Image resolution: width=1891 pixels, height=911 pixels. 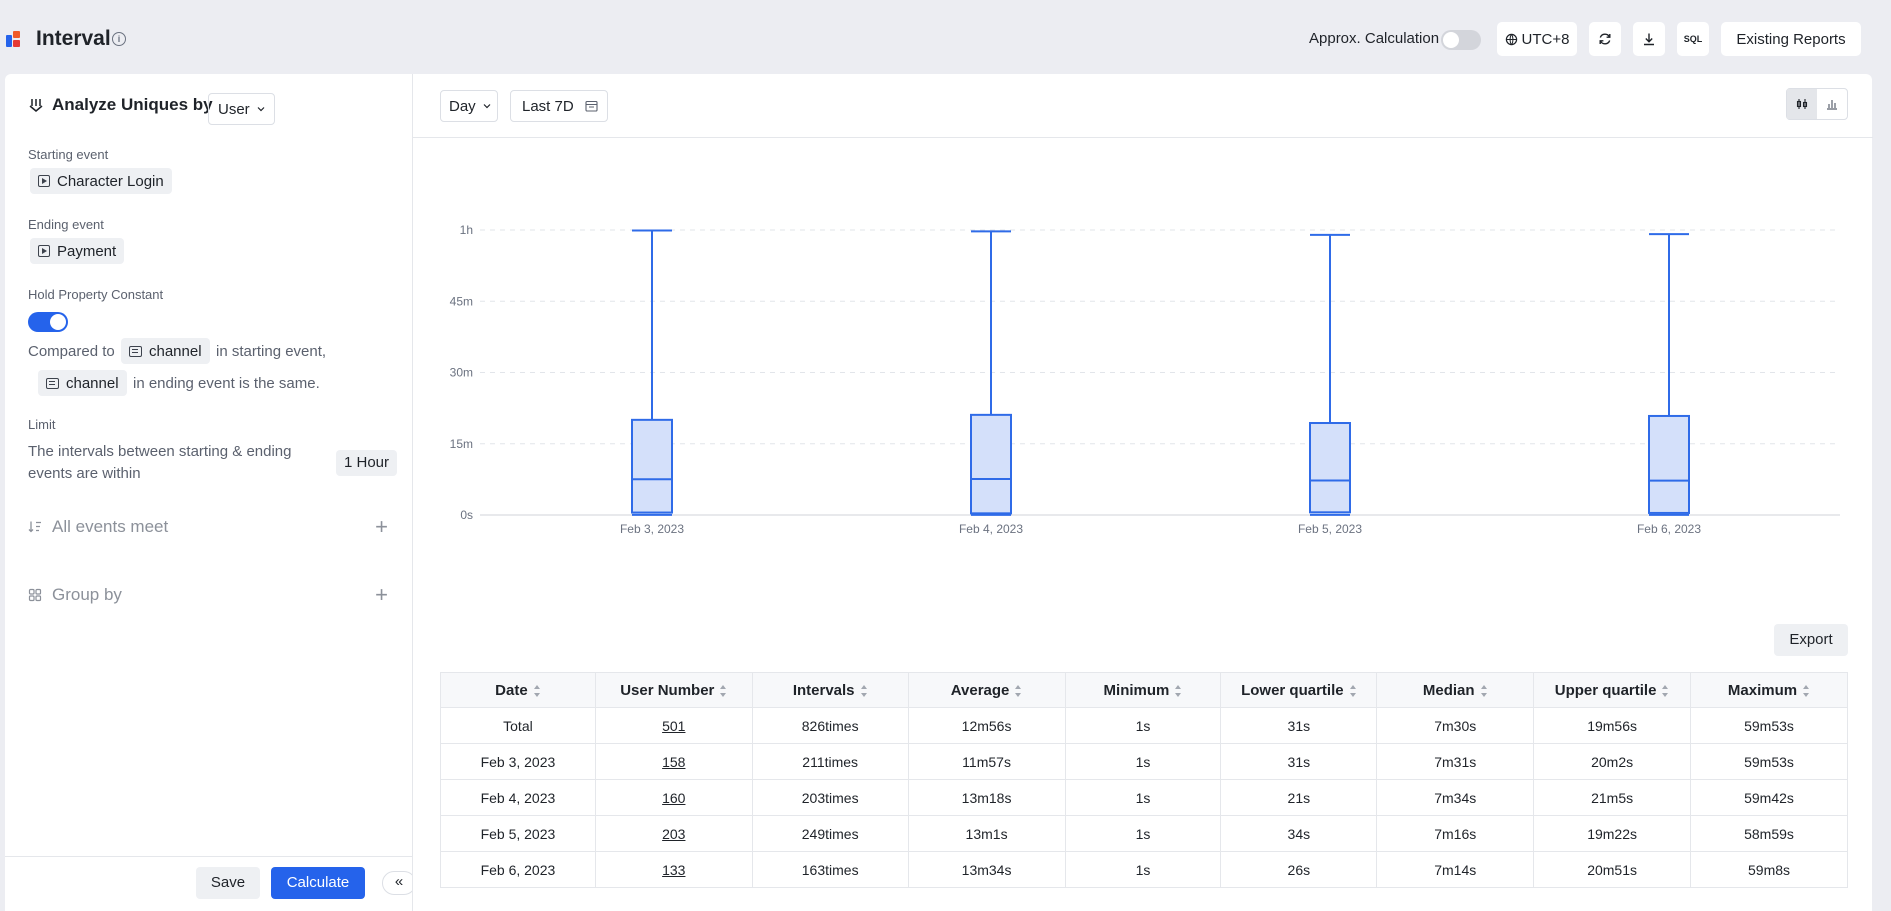 I want to click on column-header: Upper quartile, so click(x=1612, y=690).